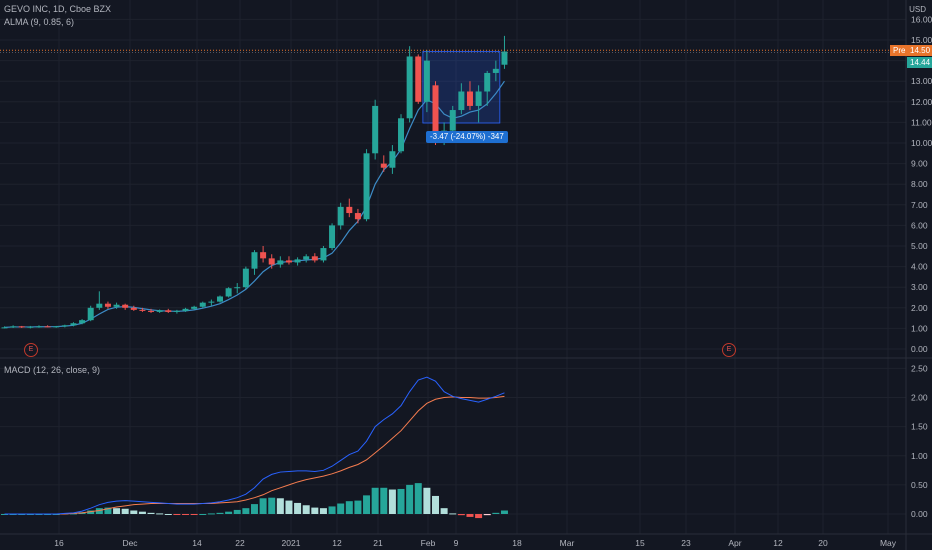 Image resolution: width=932 pixels, height=550 pixels. Describe the element at coordinates (254, 455) in the screenshot. I see `signal-line` at that location.